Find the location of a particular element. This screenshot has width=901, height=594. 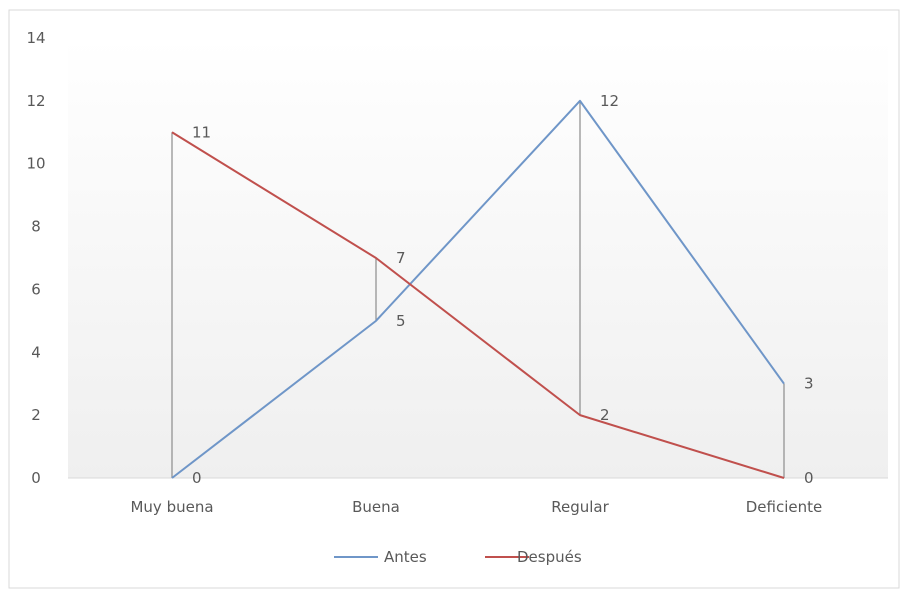

y-tick-label: 12 is located at coordinates (35, 101).